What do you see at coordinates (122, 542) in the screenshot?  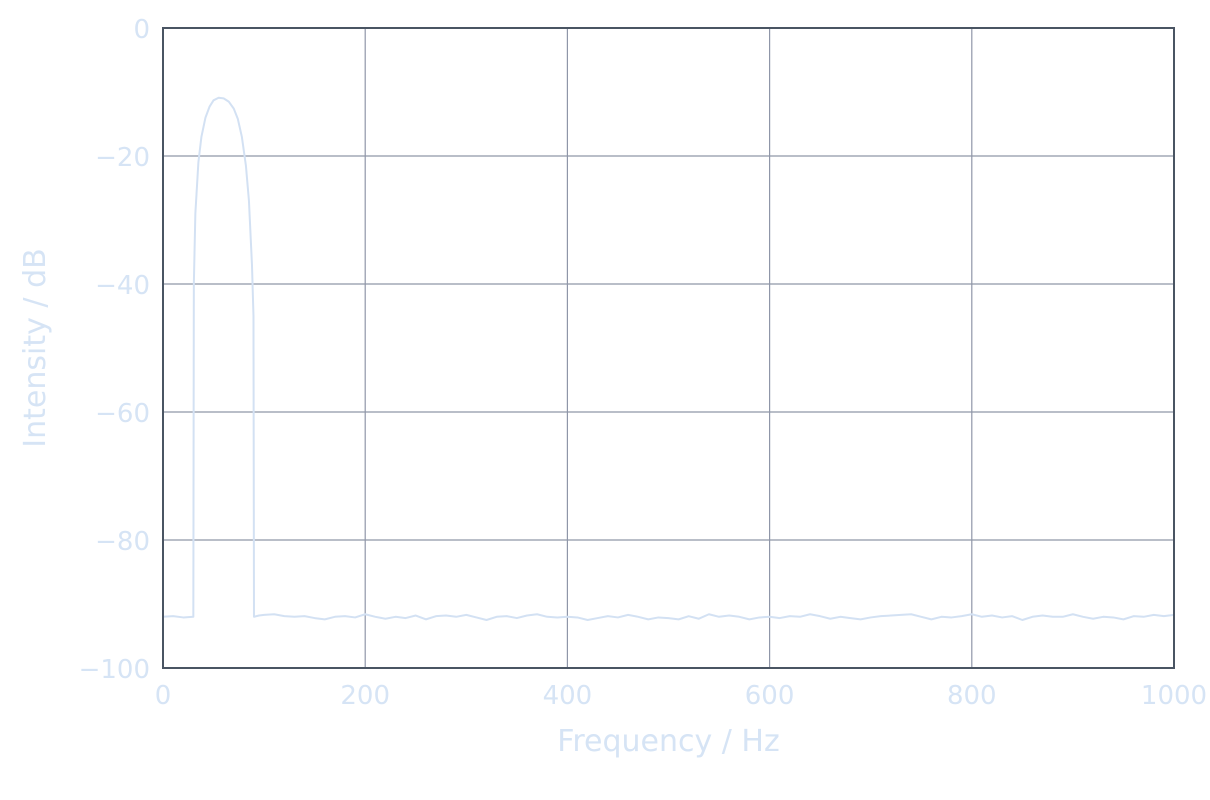 I see `y-tick-label: −80` at bounding box center [122, 542].